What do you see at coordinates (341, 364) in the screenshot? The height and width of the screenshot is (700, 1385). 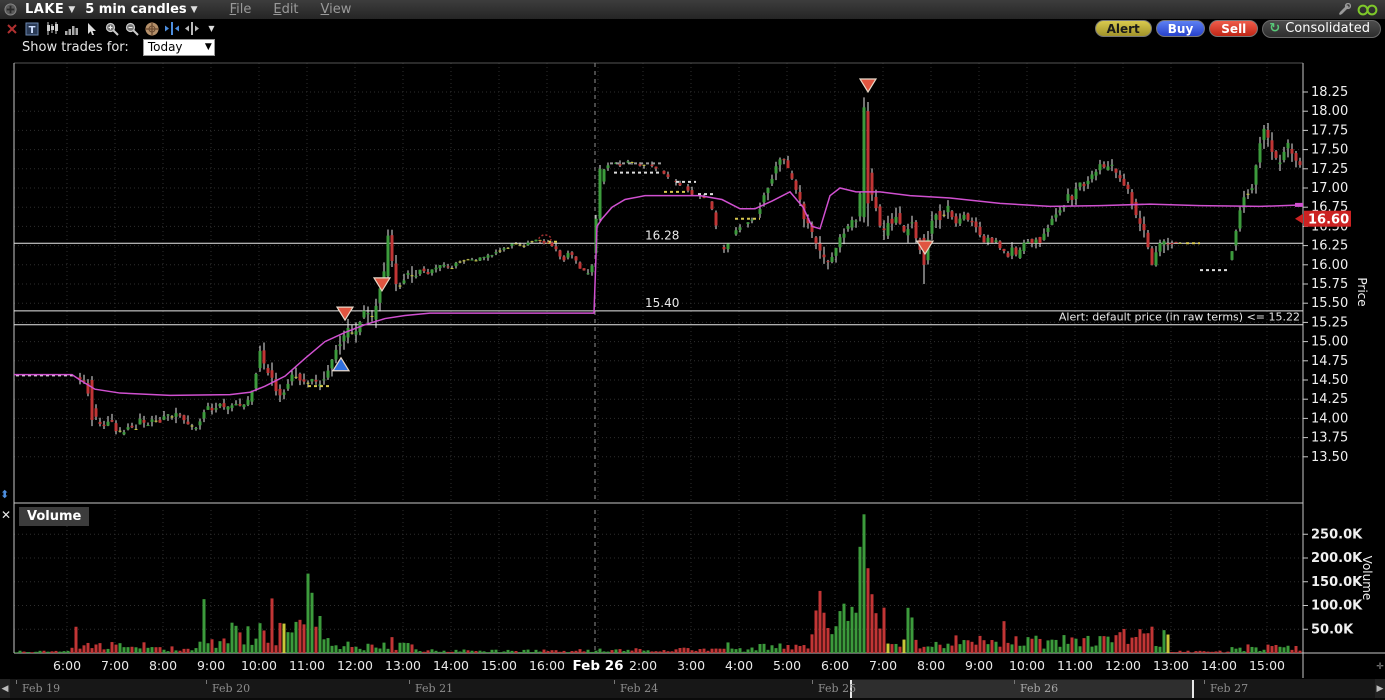 I see `buy-marker` at bounding box center [341, 364].